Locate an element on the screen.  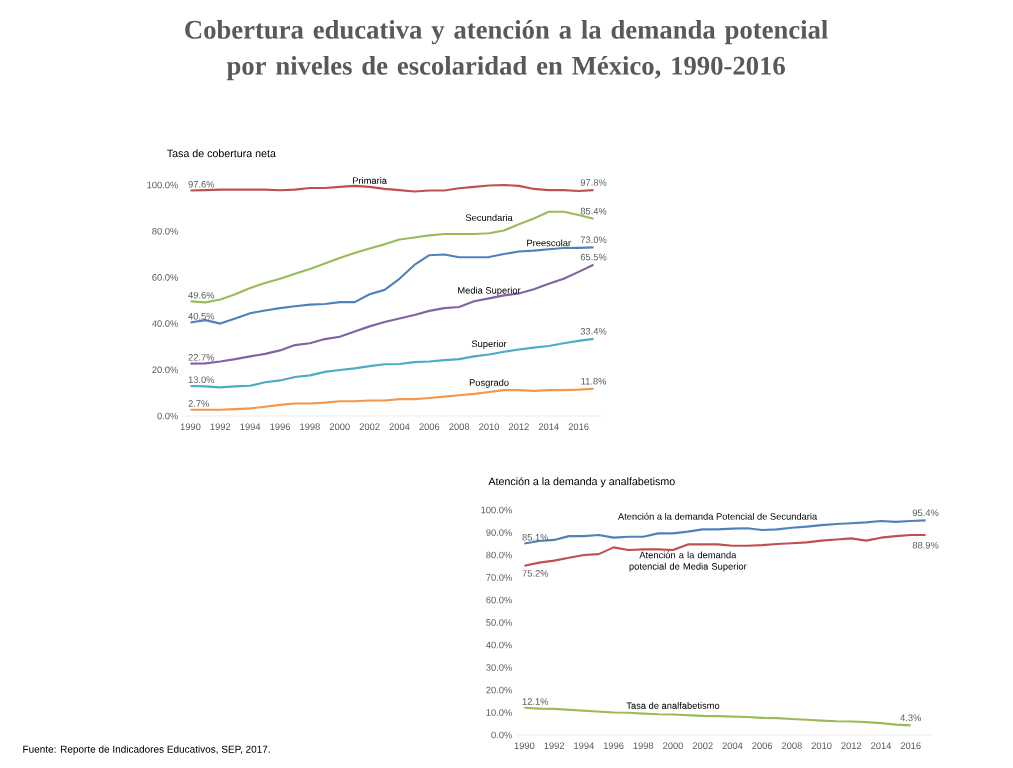
data-label: 40.5% is located at coordinates (201, 316).